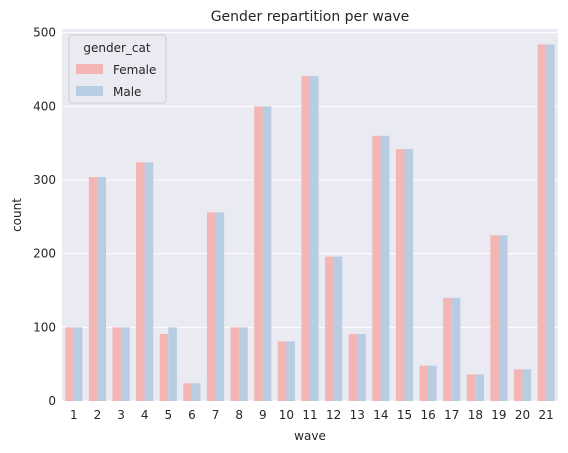 The height and width of the screenshot is (453, 568). Describe the element at coordinates (380, 415) in the screenshot. I see `x-tick-label: 14` at that location.